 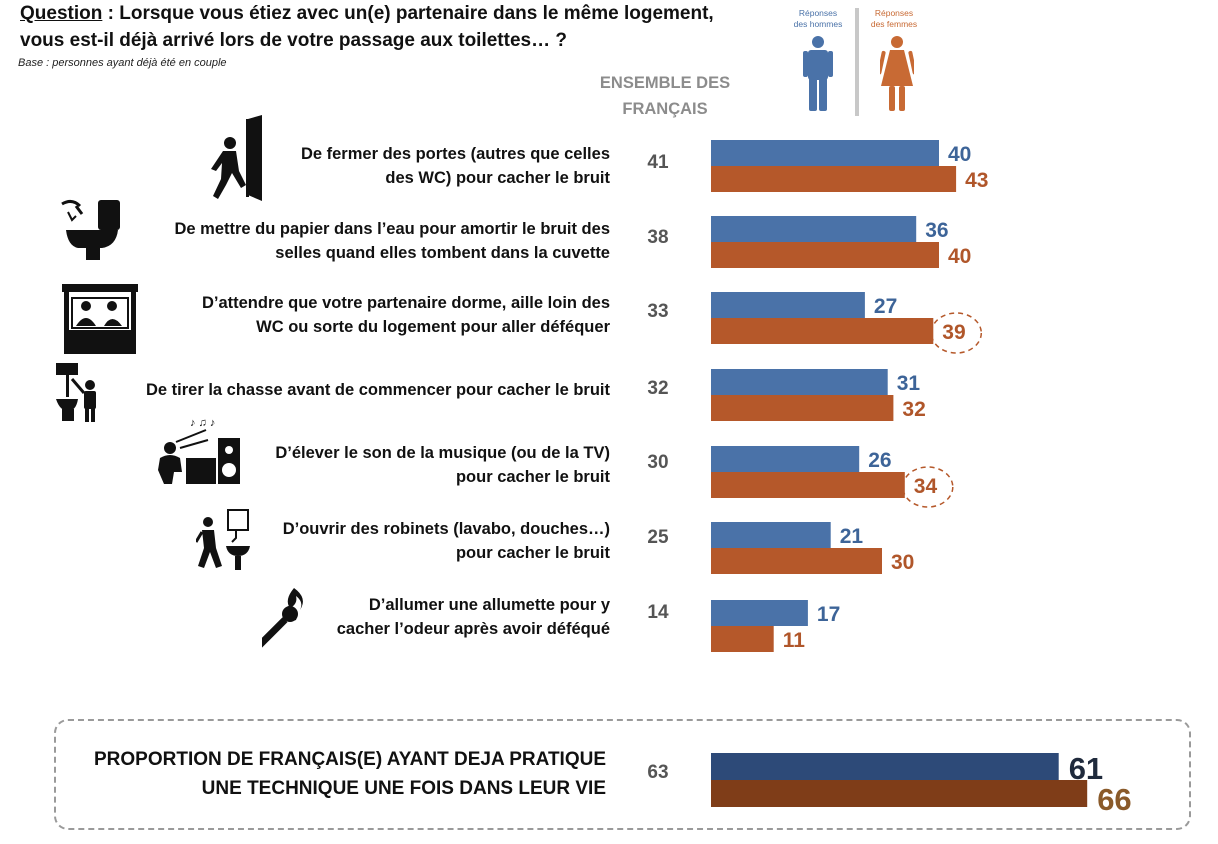 What do you see at coordinates (828, 614) in the screenshot?
I see `data-label-men: 17` at bounding box center [828, 614].